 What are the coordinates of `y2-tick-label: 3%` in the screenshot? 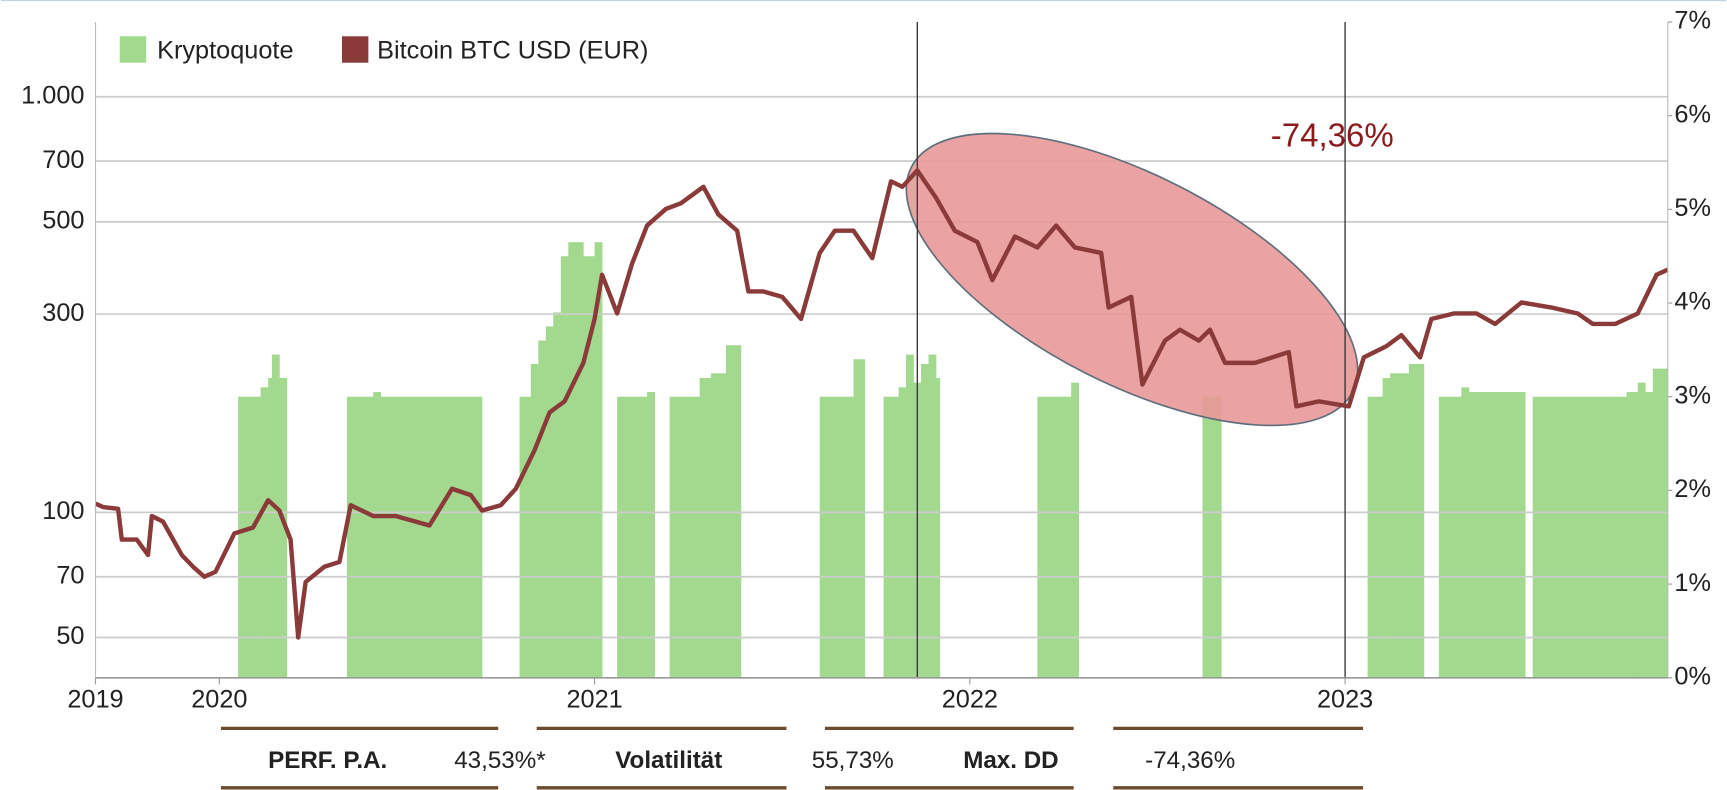 It's located at (1692, 395).